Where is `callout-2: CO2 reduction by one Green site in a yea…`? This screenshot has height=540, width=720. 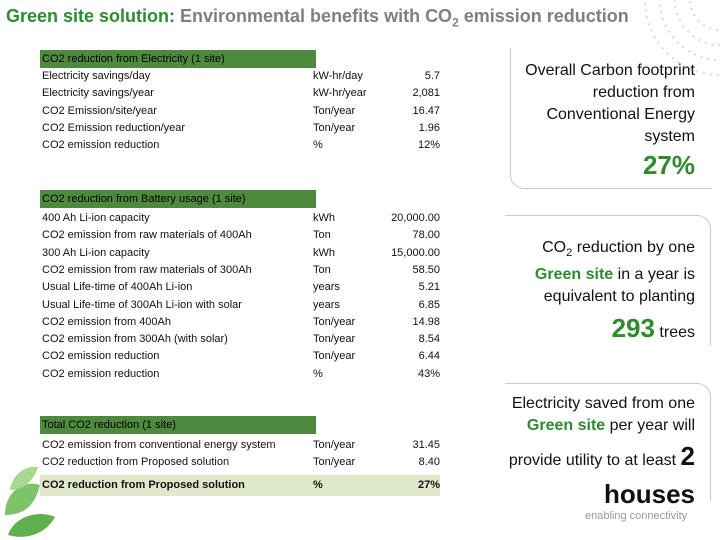
callout-2: CO2 reduction by one Green site in a yea… is located at coordinates (600, 292).